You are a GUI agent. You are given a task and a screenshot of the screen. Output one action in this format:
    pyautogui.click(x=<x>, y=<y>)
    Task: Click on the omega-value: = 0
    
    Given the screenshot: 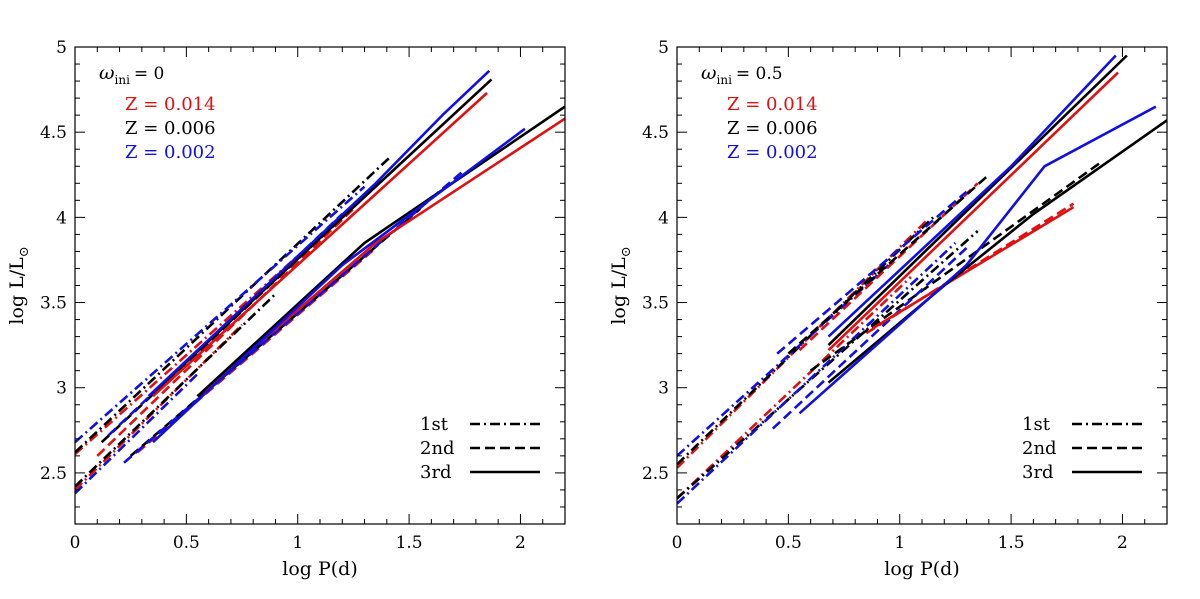 What is the action you would take?
    pyautogui.click(x=149, y=74)
    